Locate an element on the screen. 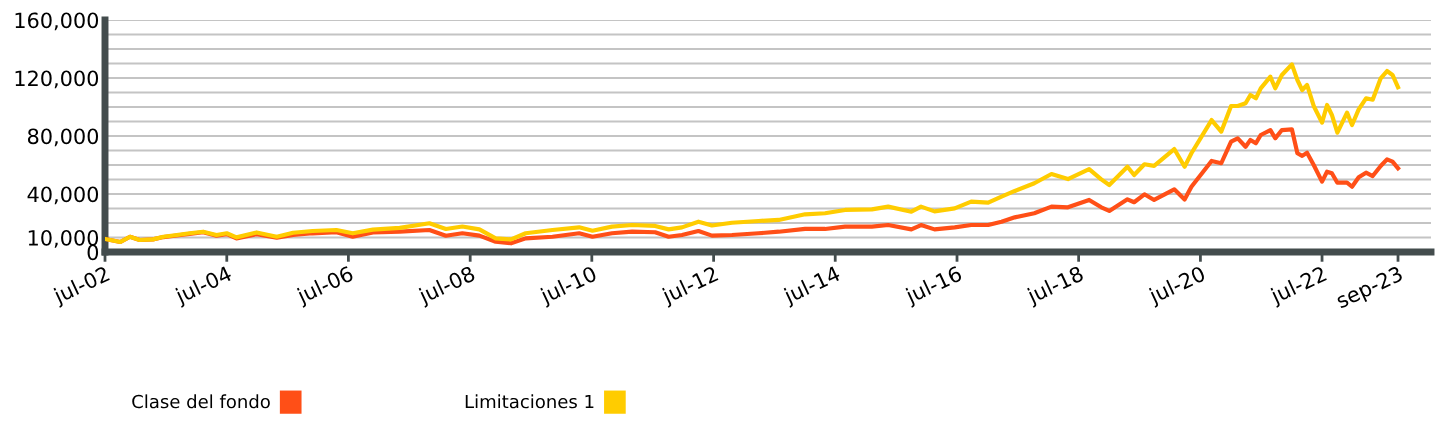 The width and height of the screenshot is (1437, 430). legend-label: Limitaciones 1 is located at coordinates (529, 401).